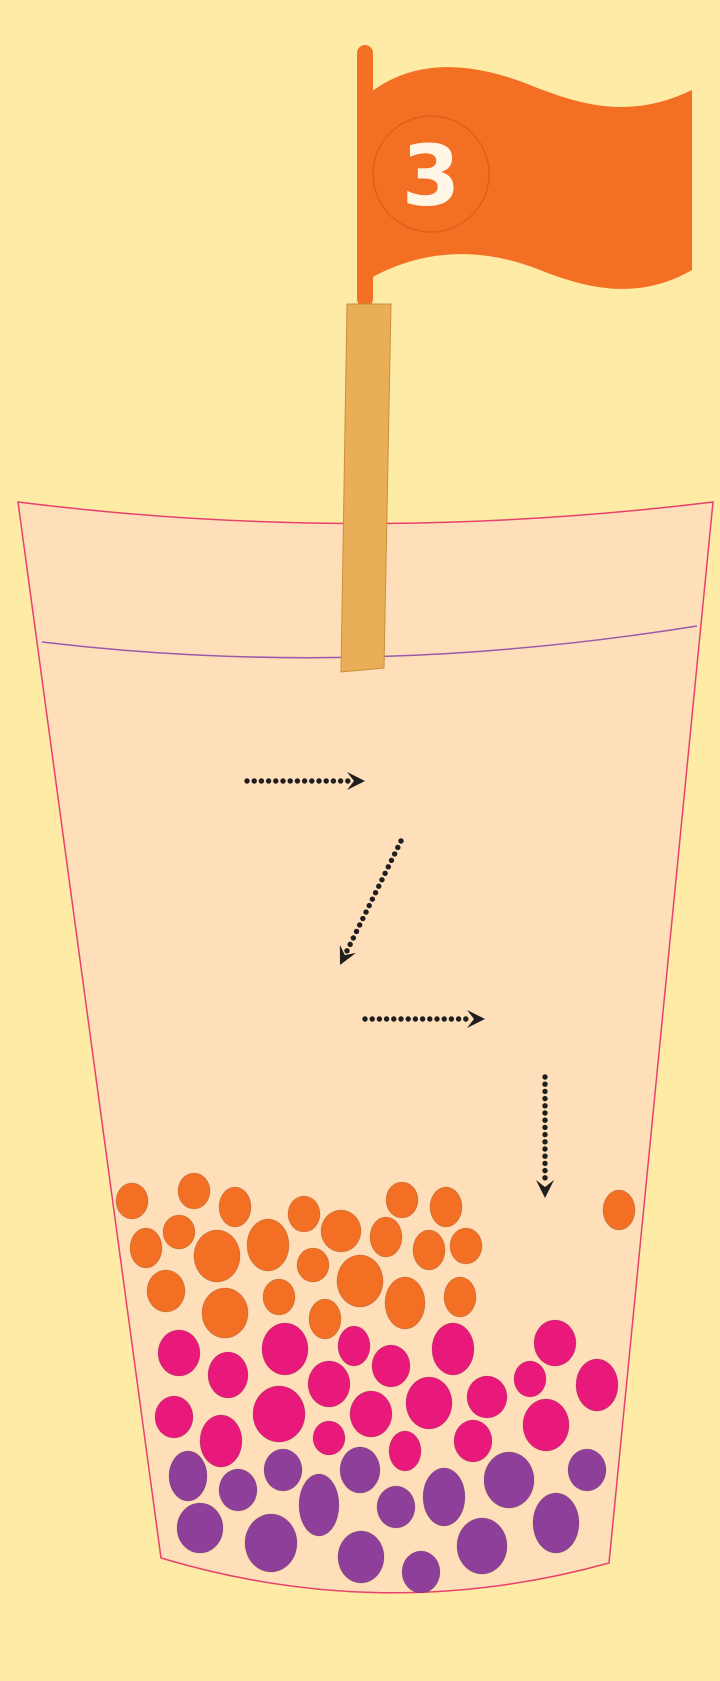  Describe the element at coordinates (531, 178) in the screenshot. I see `flag-cloth` at that location.